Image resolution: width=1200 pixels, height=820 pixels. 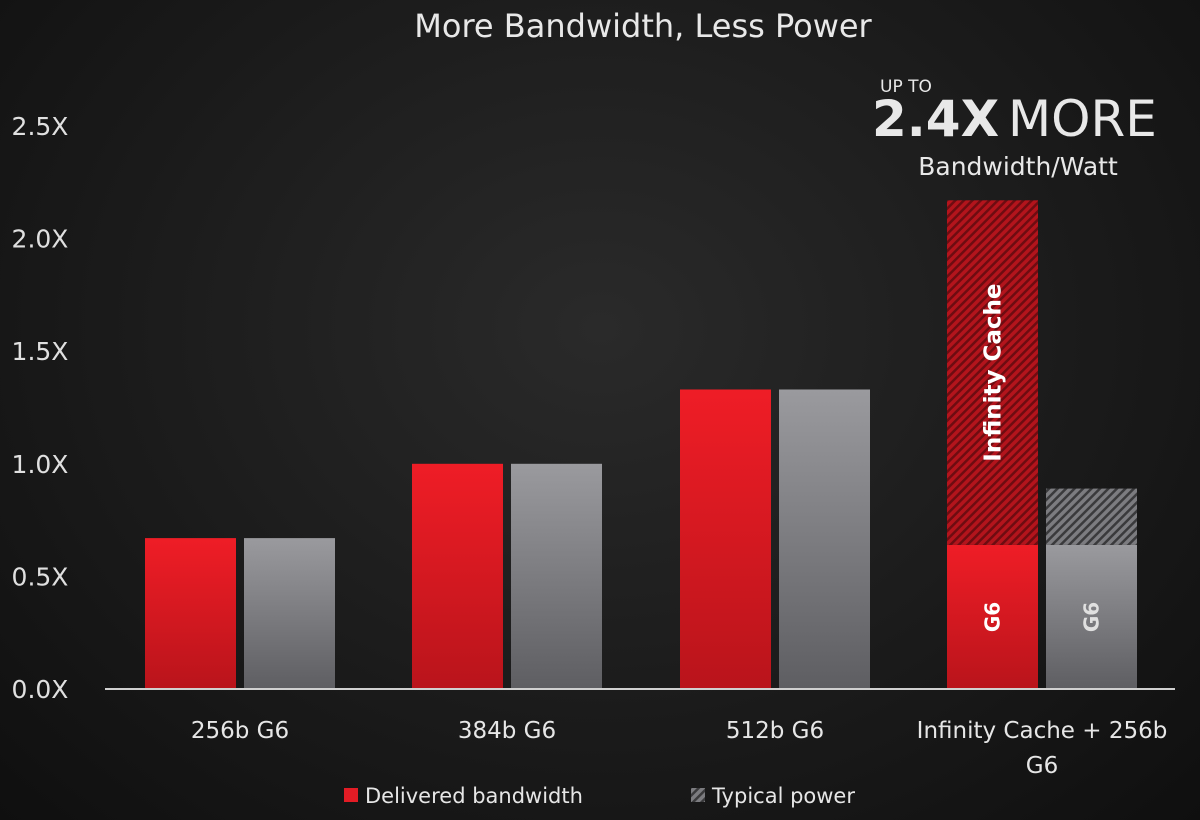 I want to click on legend-swatch-delivered-bandwidth, so click(x=351, y=795).